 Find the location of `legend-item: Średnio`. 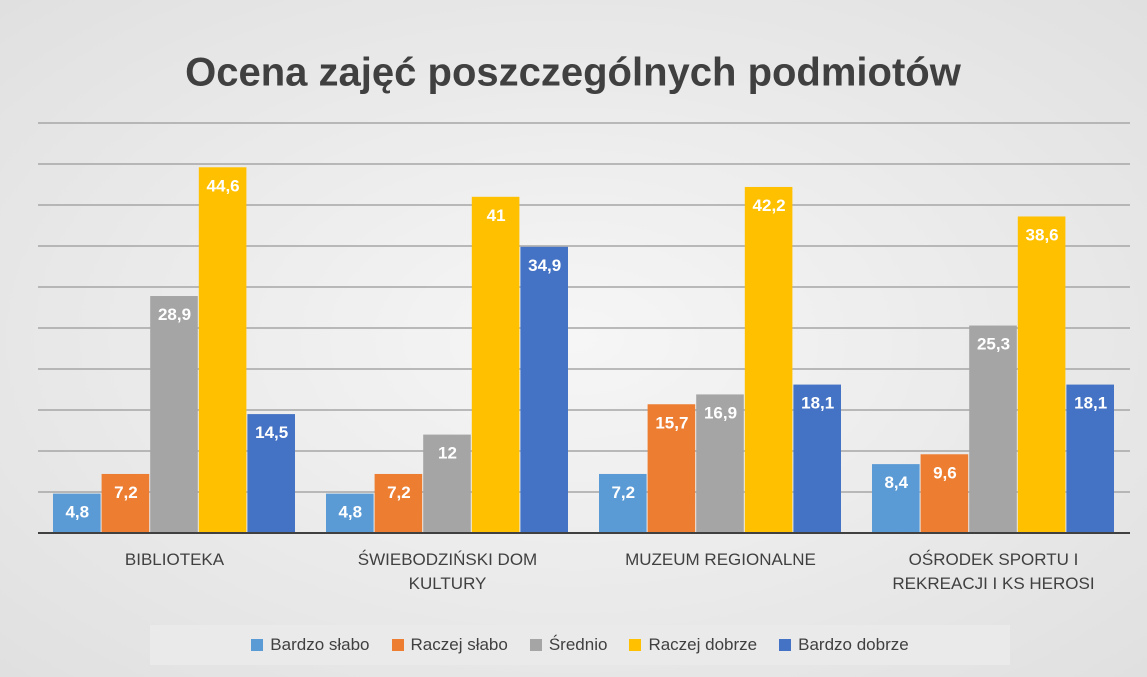

legend-item: Średnio is located at coordinates (568, 645).